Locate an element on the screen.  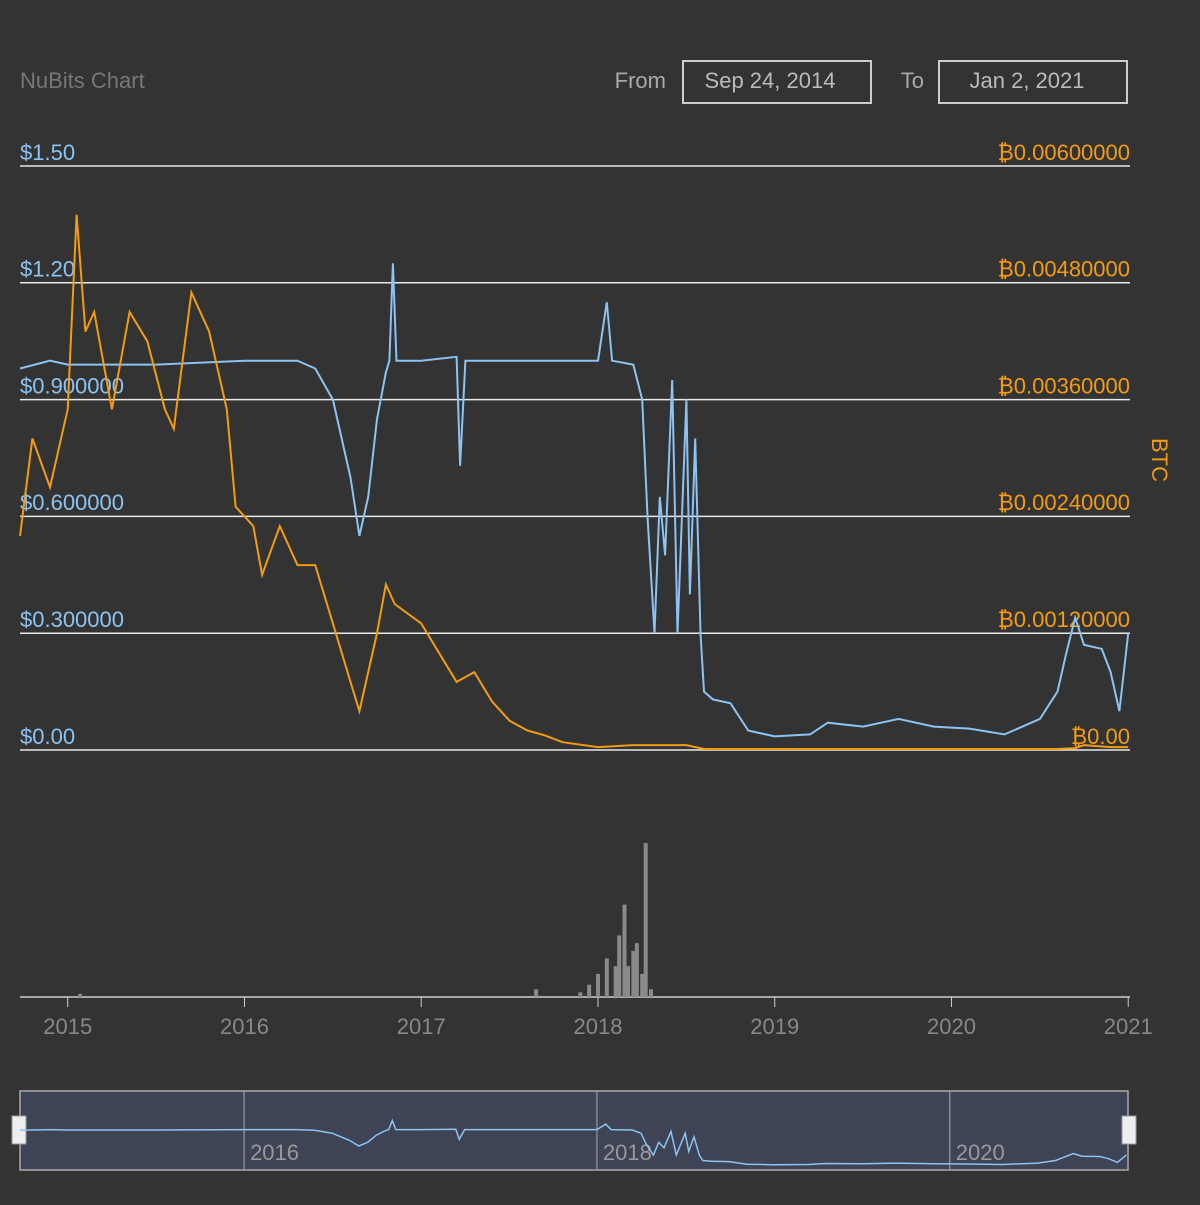
y2-tick-label: ₿0.00120000 is located at coordinates (1063, 619).